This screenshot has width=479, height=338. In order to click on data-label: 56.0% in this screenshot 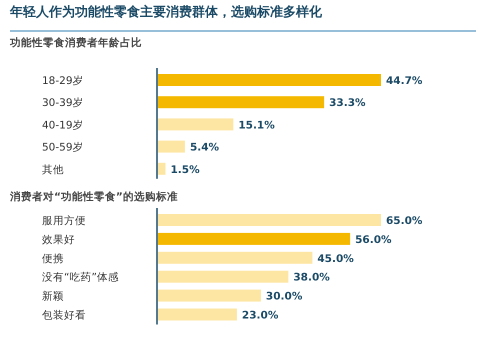, I will do `click(373, 240)`.